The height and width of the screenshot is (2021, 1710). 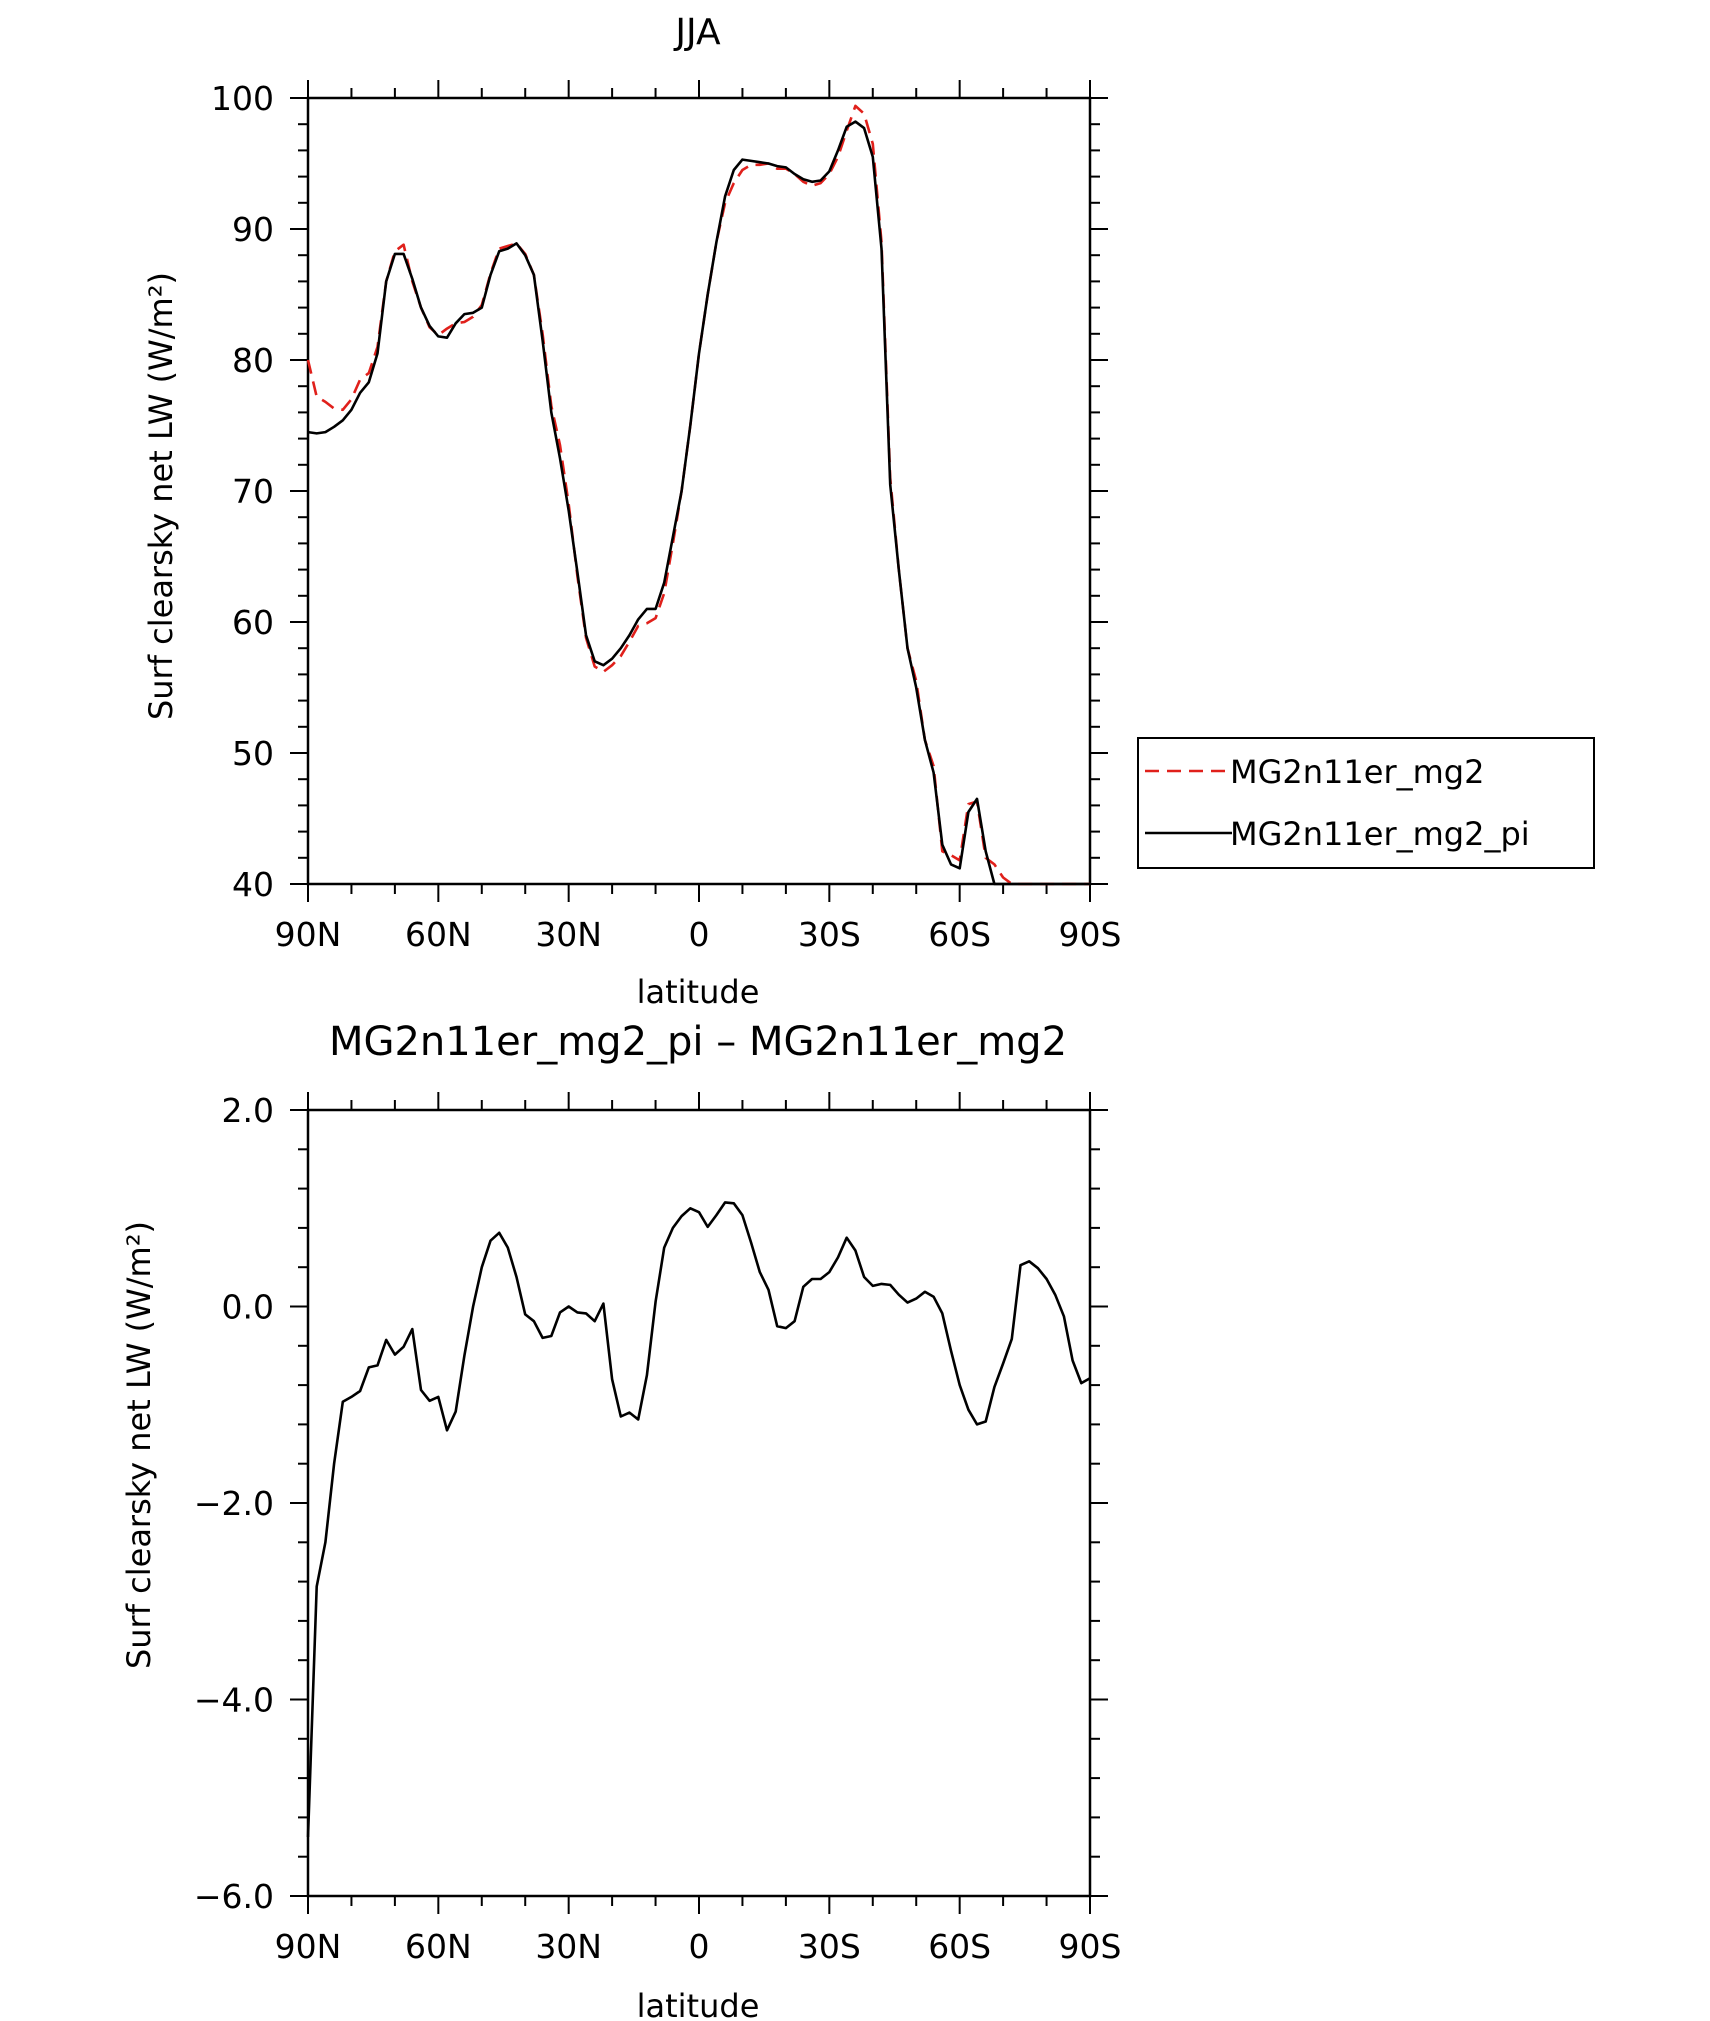 What do you see at coordinates (438, 934) in the screenshot?
I see `top-x-tick-label: 60N` at bounding box center [438, 934].